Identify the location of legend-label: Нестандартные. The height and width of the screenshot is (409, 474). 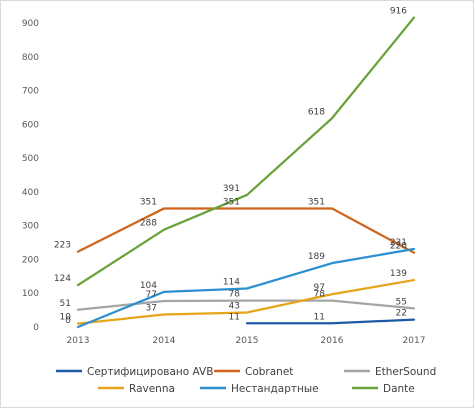
(275, 389).